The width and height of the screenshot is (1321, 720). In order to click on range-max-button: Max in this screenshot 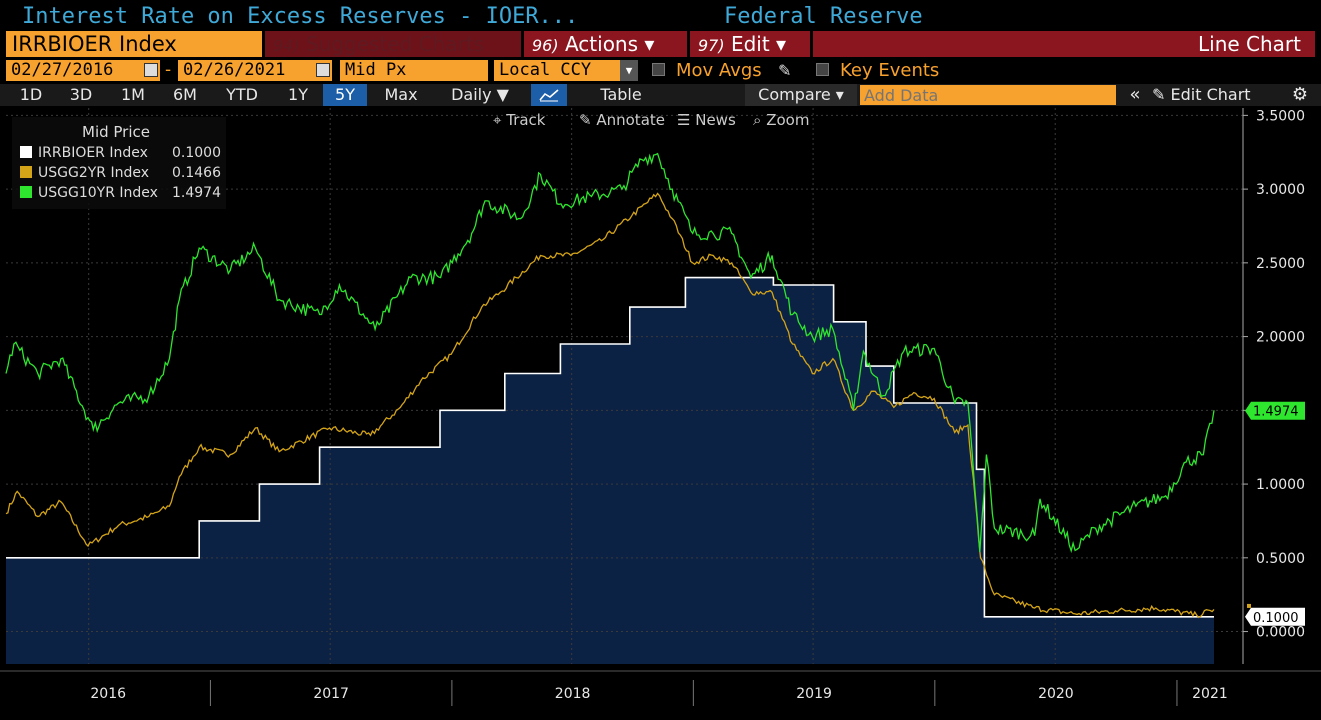, I will do `click(401, 94)`.